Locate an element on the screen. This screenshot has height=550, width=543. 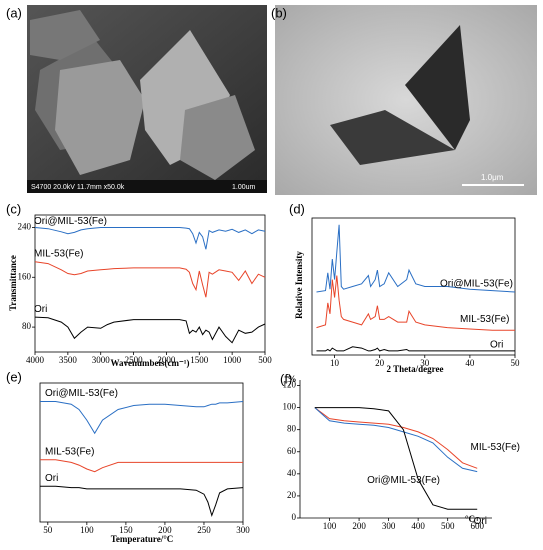
x-axis-label: °C is located at coordinates (470, 519).